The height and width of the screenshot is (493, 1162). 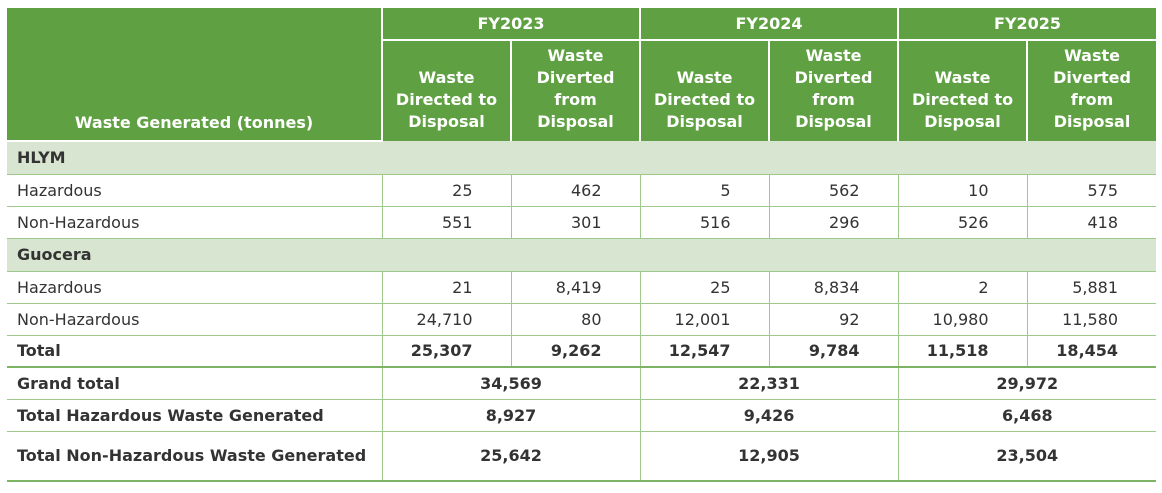 I want to click on table-cell: 22,331, so click(x=769, y=383).